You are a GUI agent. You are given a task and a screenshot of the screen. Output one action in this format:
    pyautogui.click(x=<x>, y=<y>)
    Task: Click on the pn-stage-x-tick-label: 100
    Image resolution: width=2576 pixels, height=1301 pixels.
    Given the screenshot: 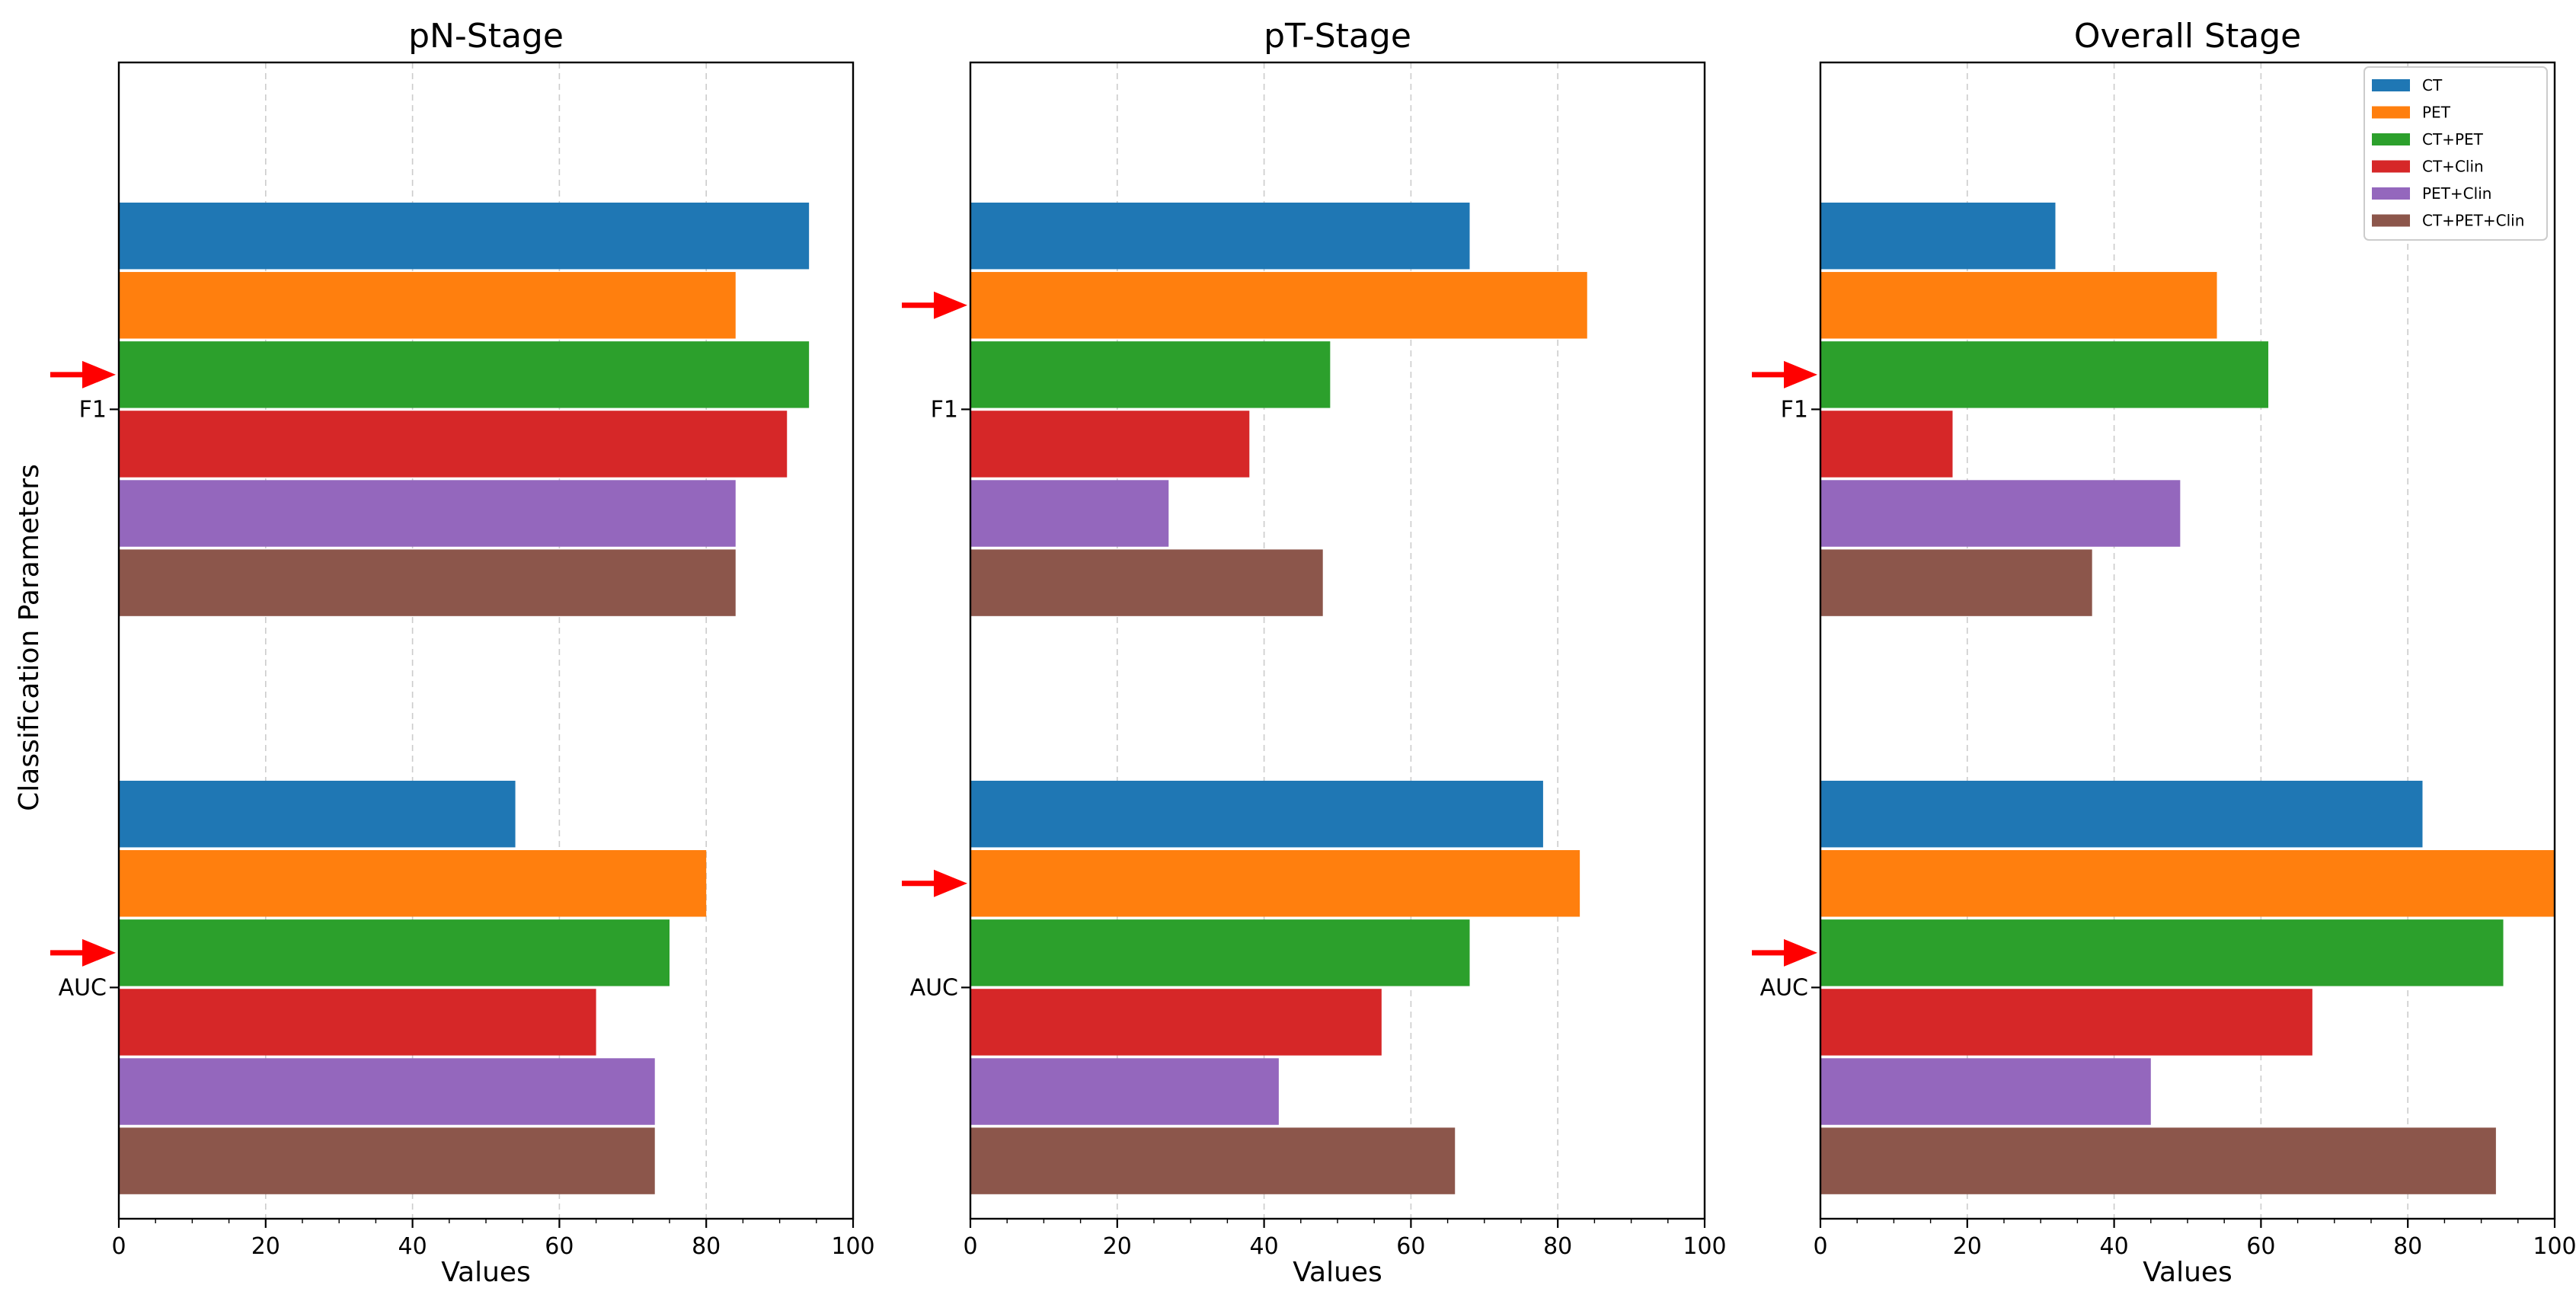 What is the action you would take?
    pyautogui.click(x=853, y=1246)
    